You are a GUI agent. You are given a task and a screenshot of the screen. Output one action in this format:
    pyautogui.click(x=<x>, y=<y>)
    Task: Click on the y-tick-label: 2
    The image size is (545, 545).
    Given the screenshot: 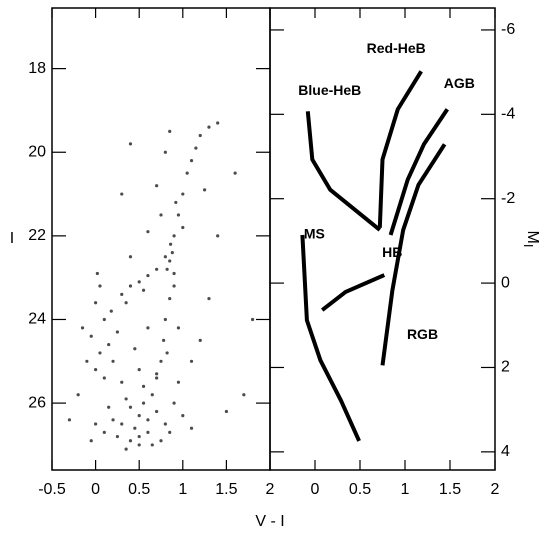 What is the action you would take?
    pyautogui.click(x=505, y=367)
    